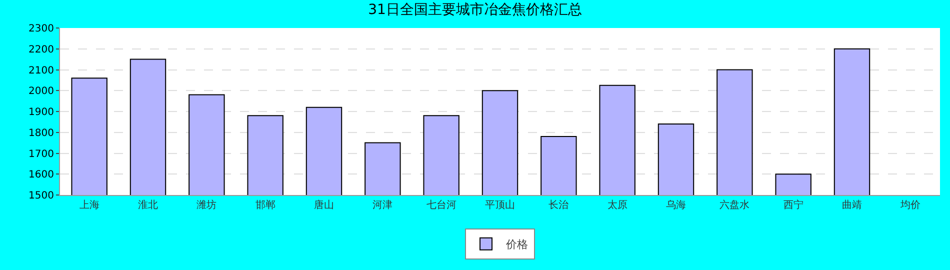  What do you see at coordinates (41, 92) in the screenshot?
I see `y-tick-label: 2000` at bounding box center [41, 92].